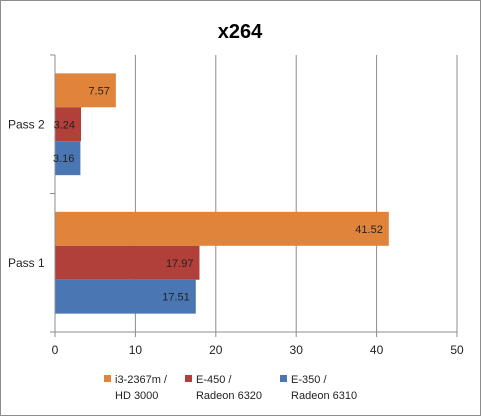  I want to click on data-label: 17.51, so click(176, 298).